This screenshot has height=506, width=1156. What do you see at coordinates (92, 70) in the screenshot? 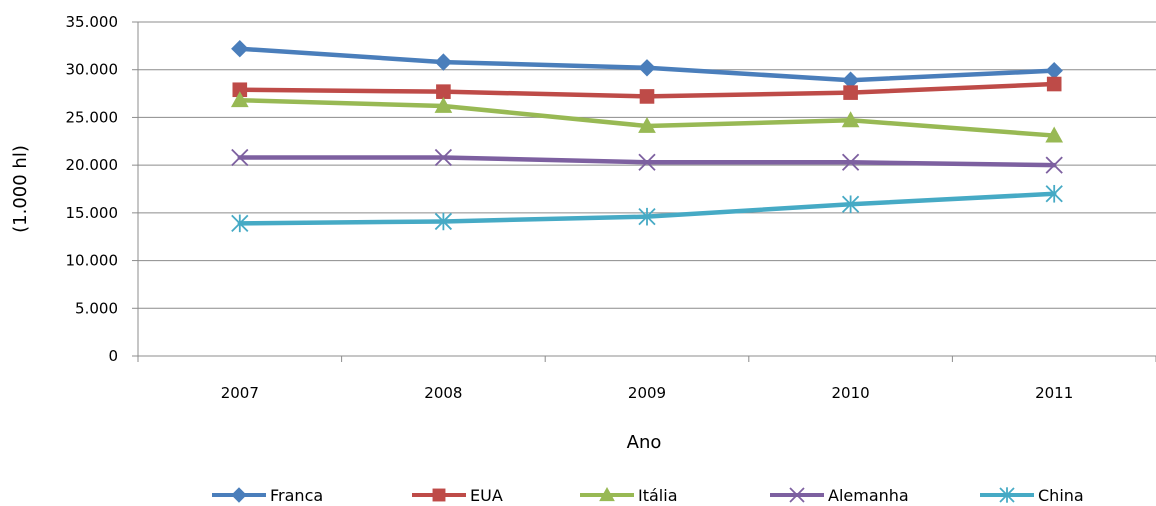
I see `y-tick-label: 30.000` at bounding box center [92, 70].